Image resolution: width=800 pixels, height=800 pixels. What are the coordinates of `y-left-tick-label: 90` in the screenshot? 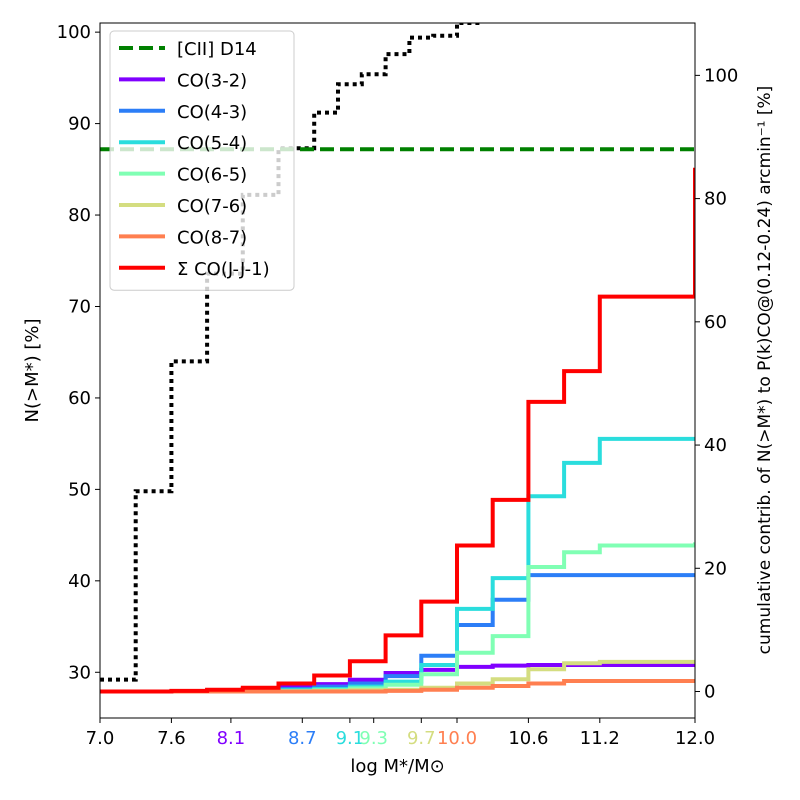 It's located at (79, 124).